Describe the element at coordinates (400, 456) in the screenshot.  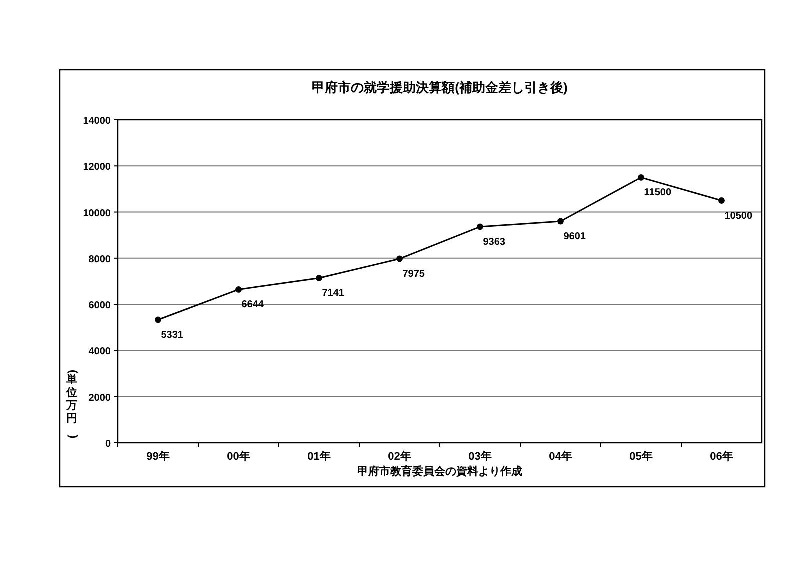
I see `x-tick-label: 02年` at that location.